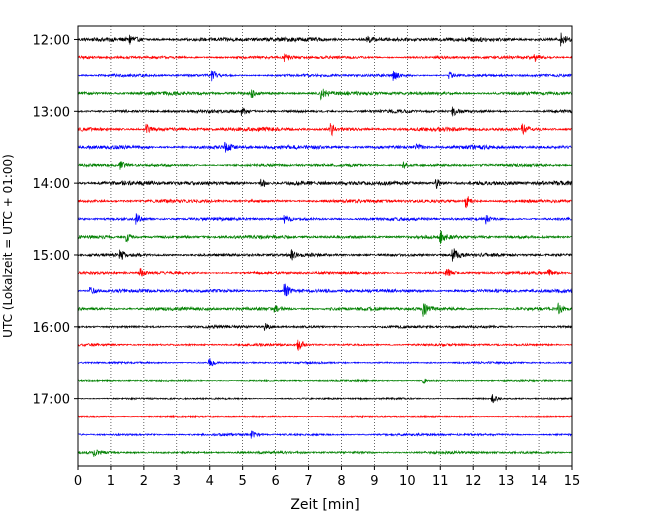  What do you see at coordinates (374, 481) in the screenshot?
I see `x-tick-label: 9` at bounding box center [374, 481].